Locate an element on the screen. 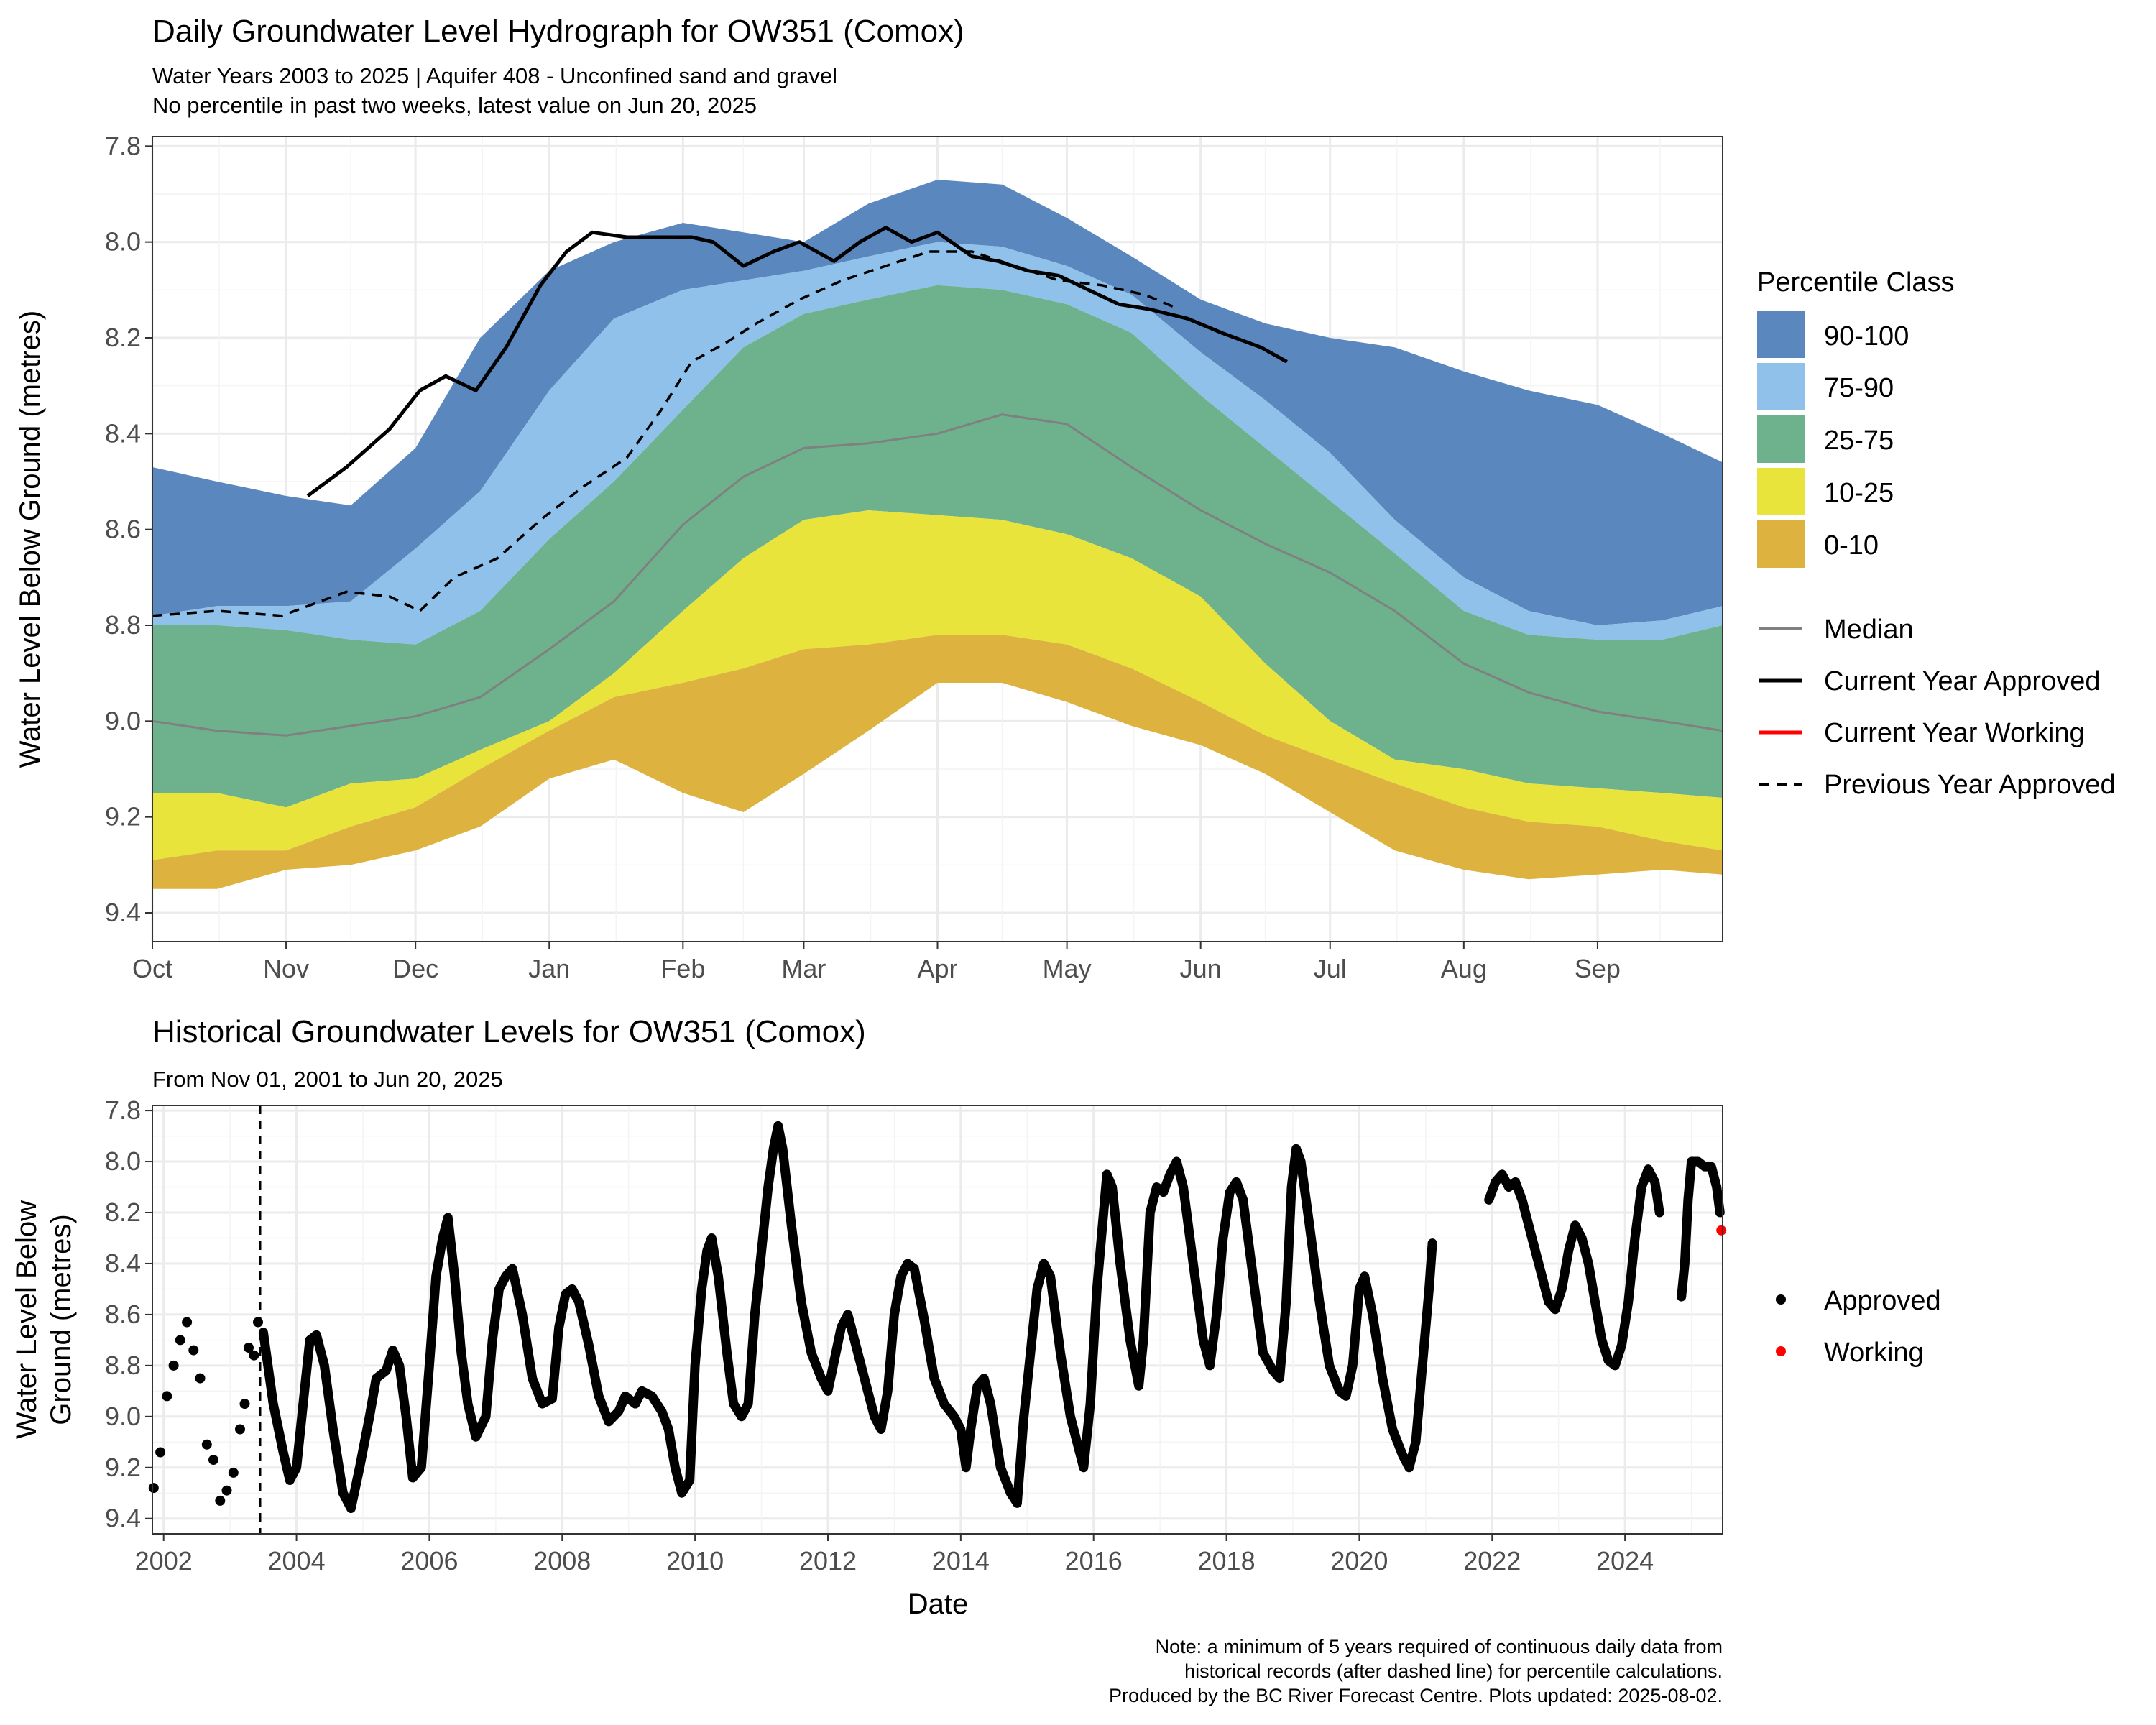 The height and width of the screenshot is (1725, 2156). legend-approved-dot is located at coordinates (1781, 1299).